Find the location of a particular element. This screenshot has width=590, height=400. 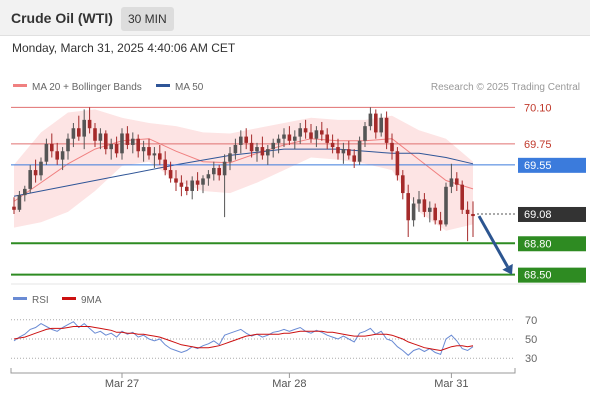

rsi-ma-line is located at coordinates (243, 339).